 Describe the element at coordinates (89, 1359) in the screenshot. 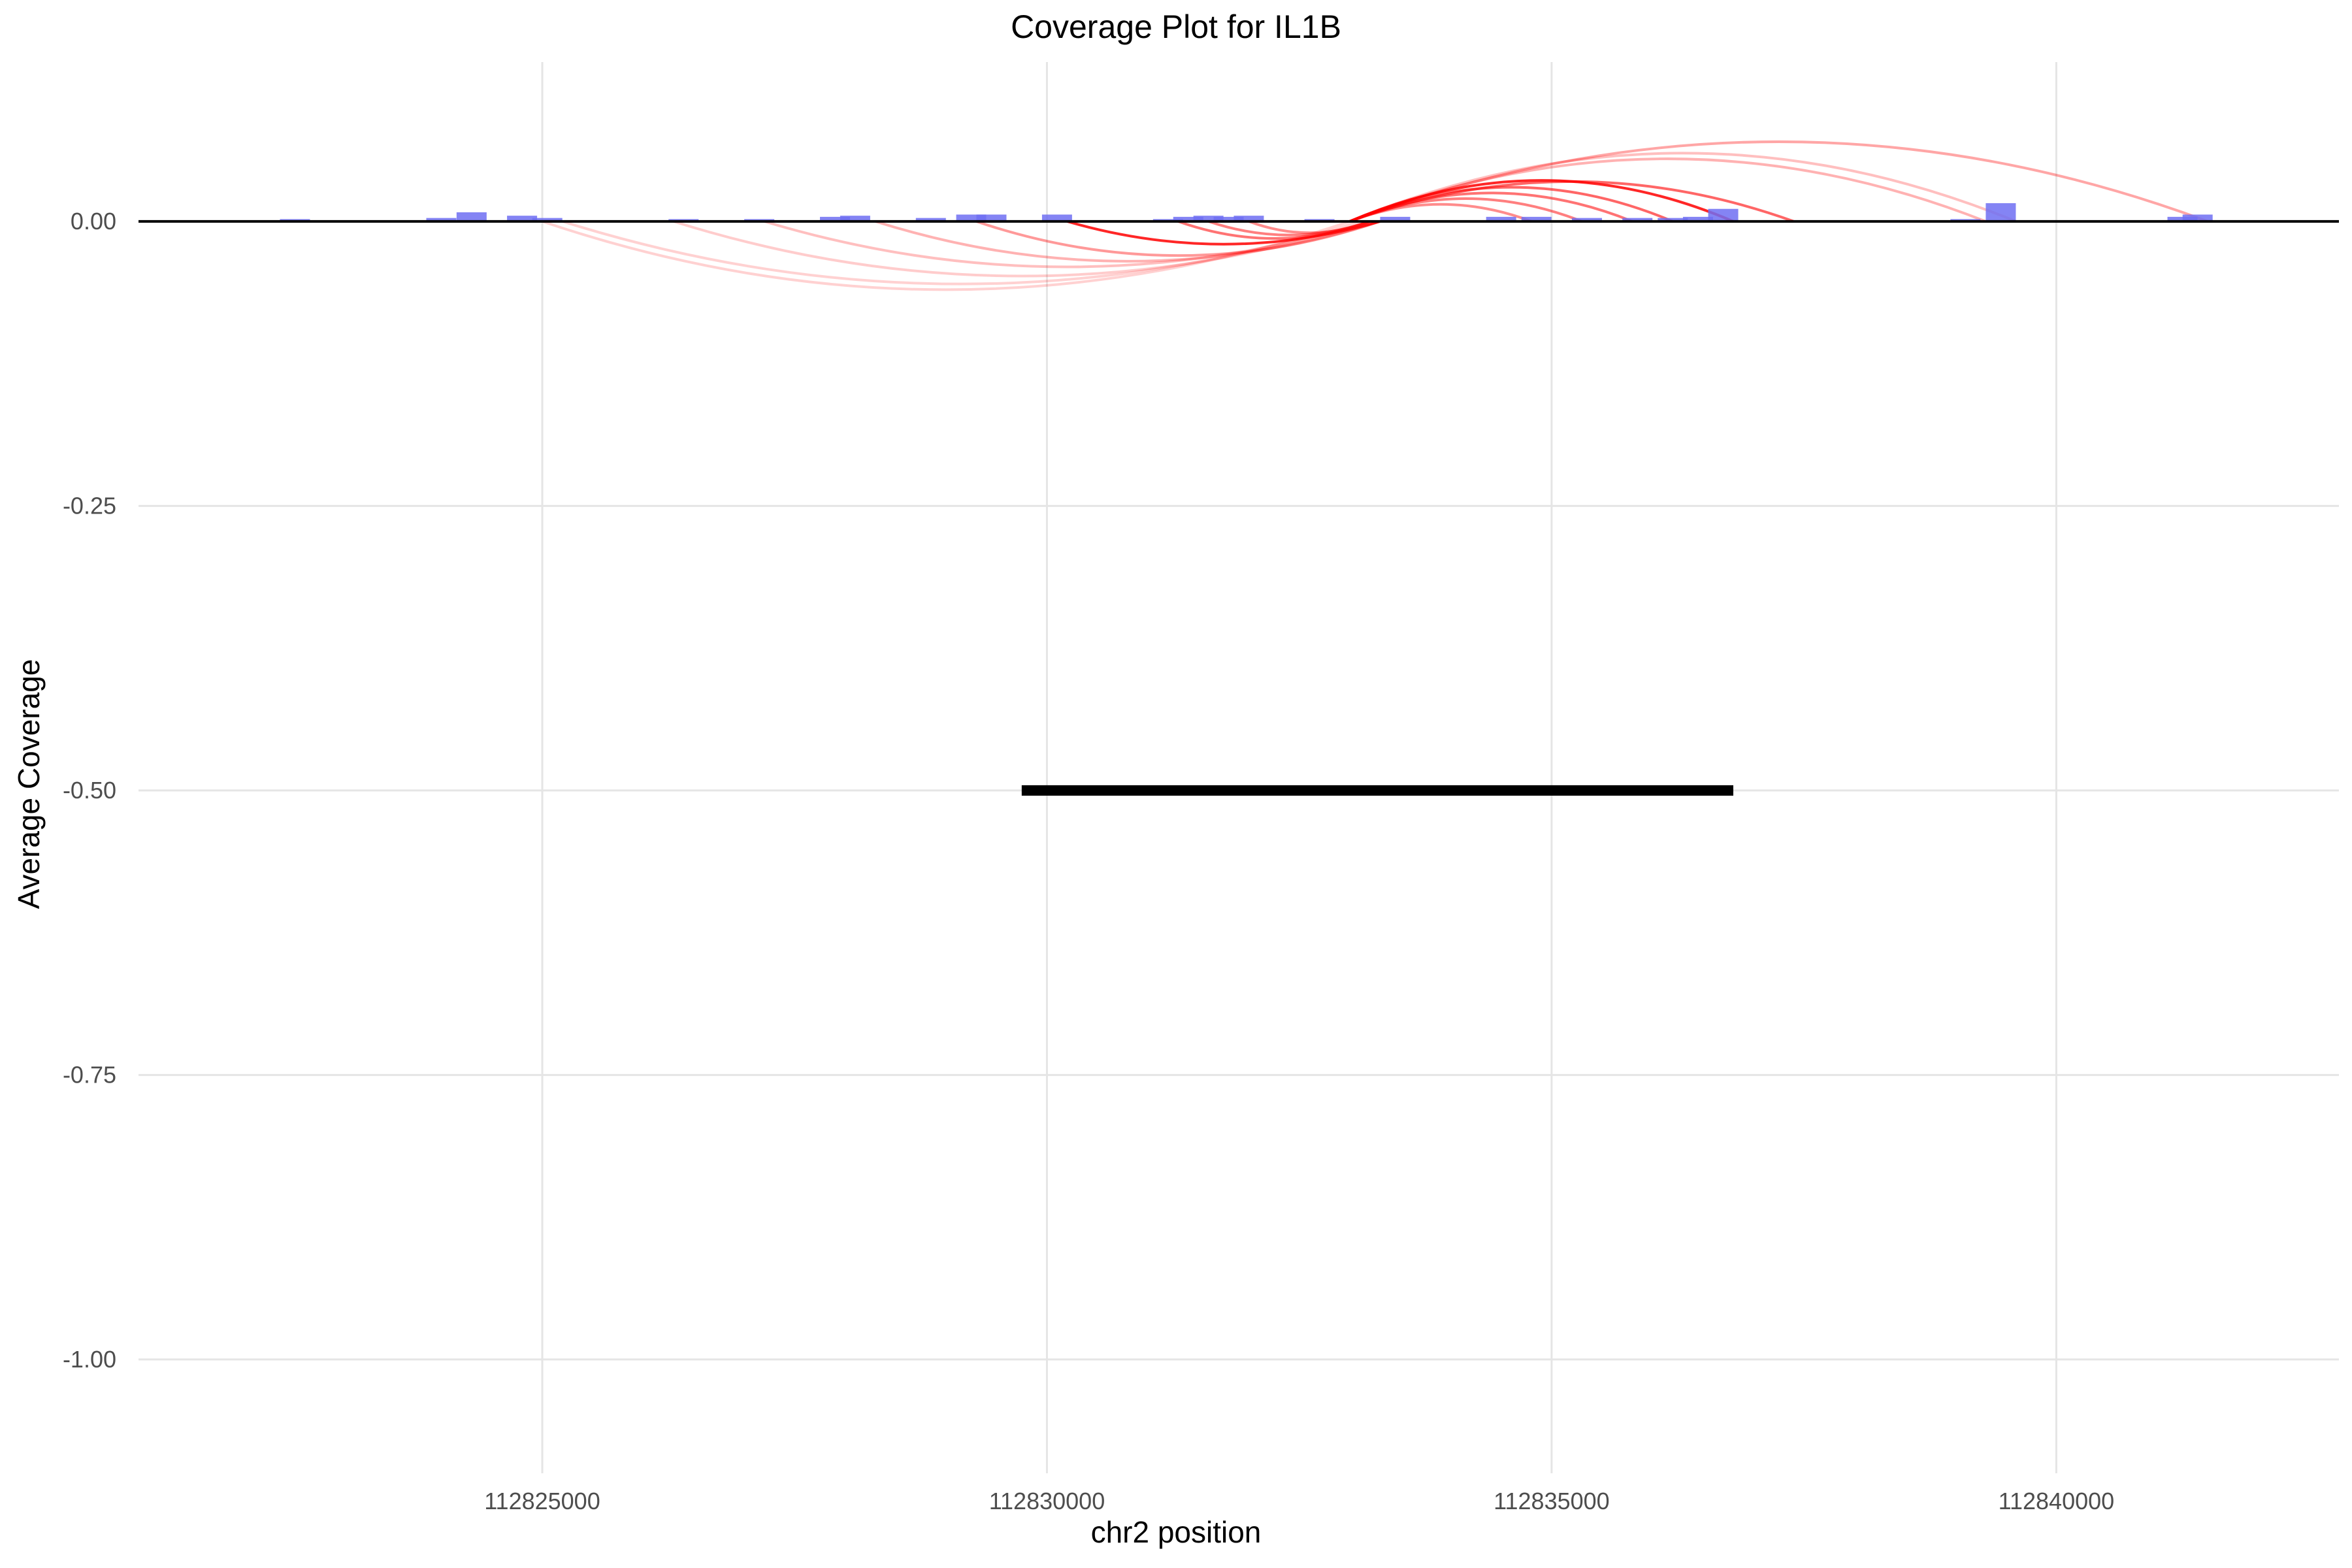

I see `y-tick-label: -1.00` at that location.